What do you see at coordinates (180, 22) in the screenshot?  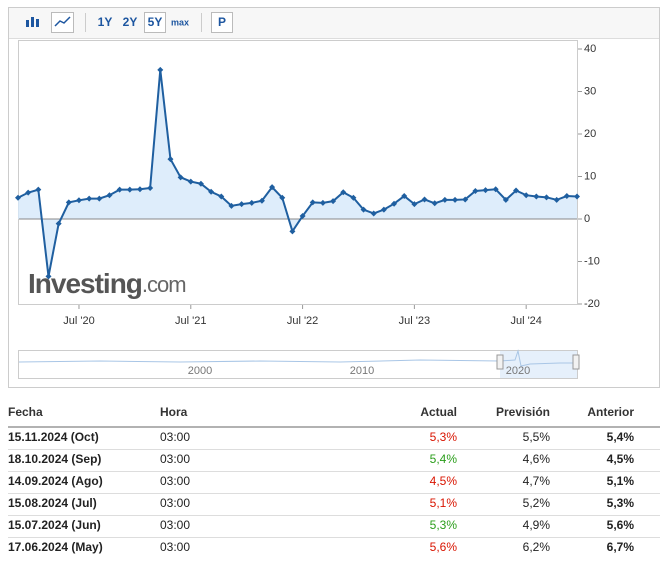 I see `range-button: max` at bounding box center [180, 22].